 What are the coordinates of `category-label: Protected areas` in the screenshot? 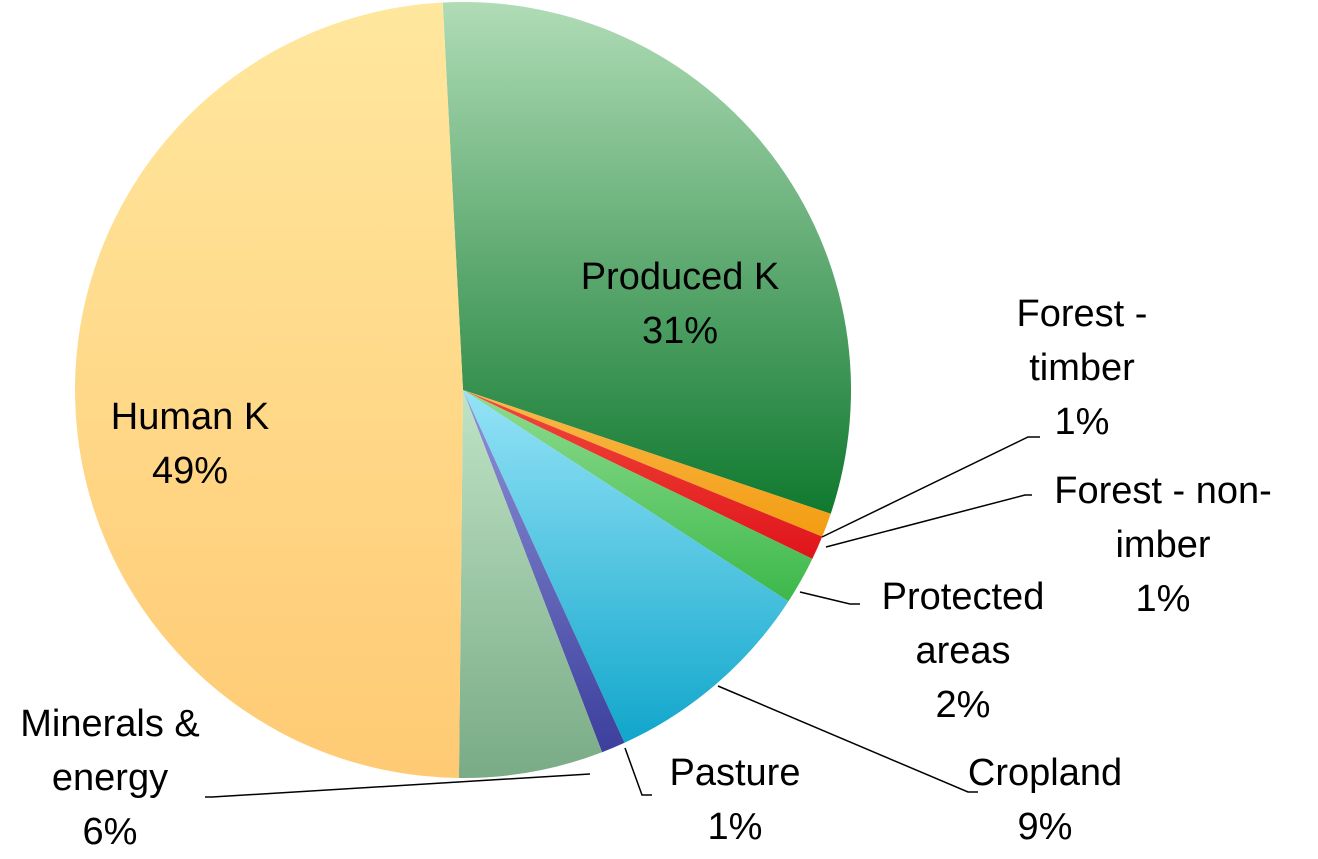 It's located at (963, 624).